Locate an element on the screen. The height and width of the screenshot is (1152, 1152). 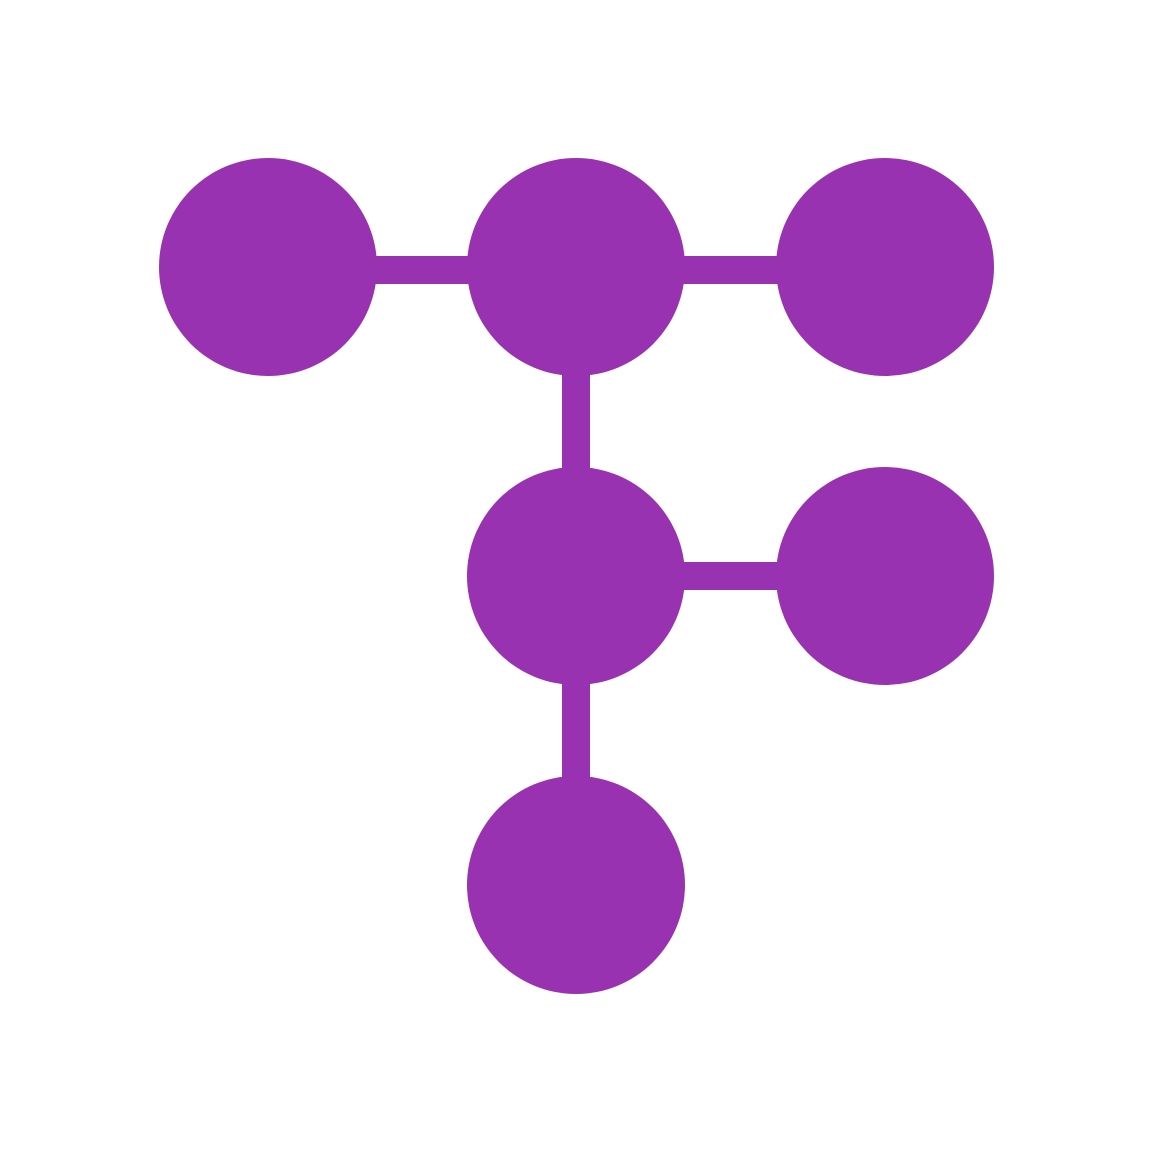
node-middle-right is located at coordinates (885, 576).